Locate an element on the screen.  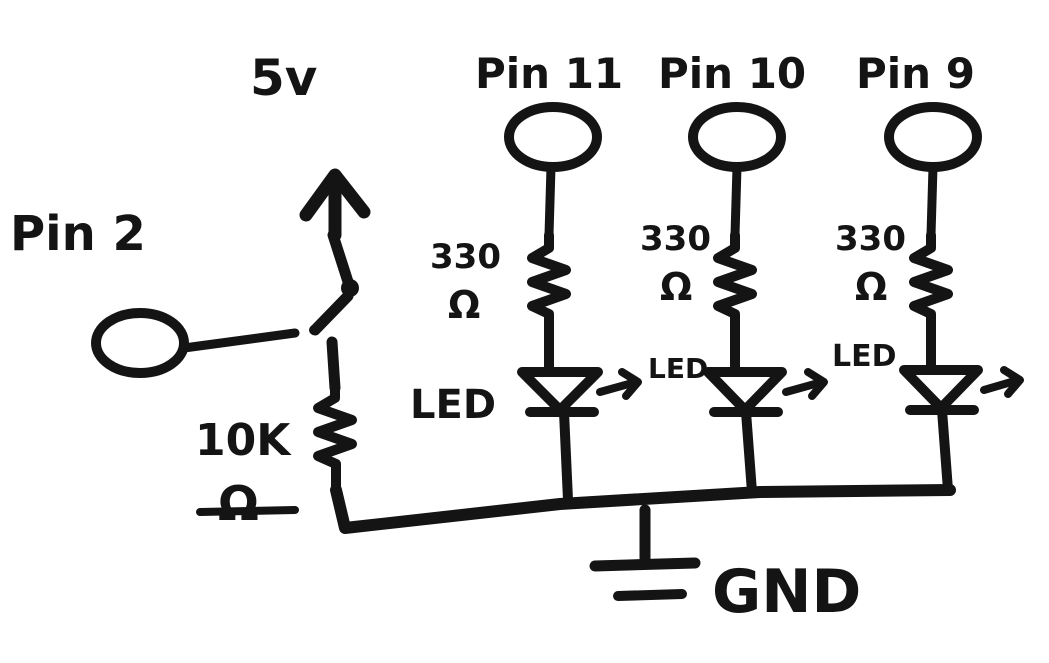
ohm-underline is located at coordinates (247, 511).